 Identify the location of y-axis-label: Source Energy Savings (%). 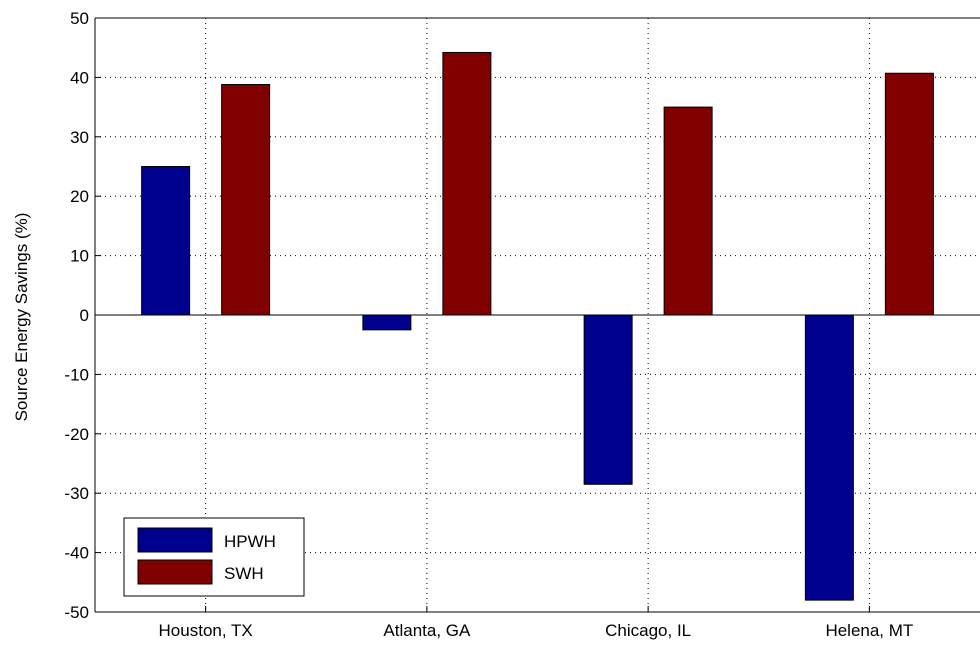
(21, 317).